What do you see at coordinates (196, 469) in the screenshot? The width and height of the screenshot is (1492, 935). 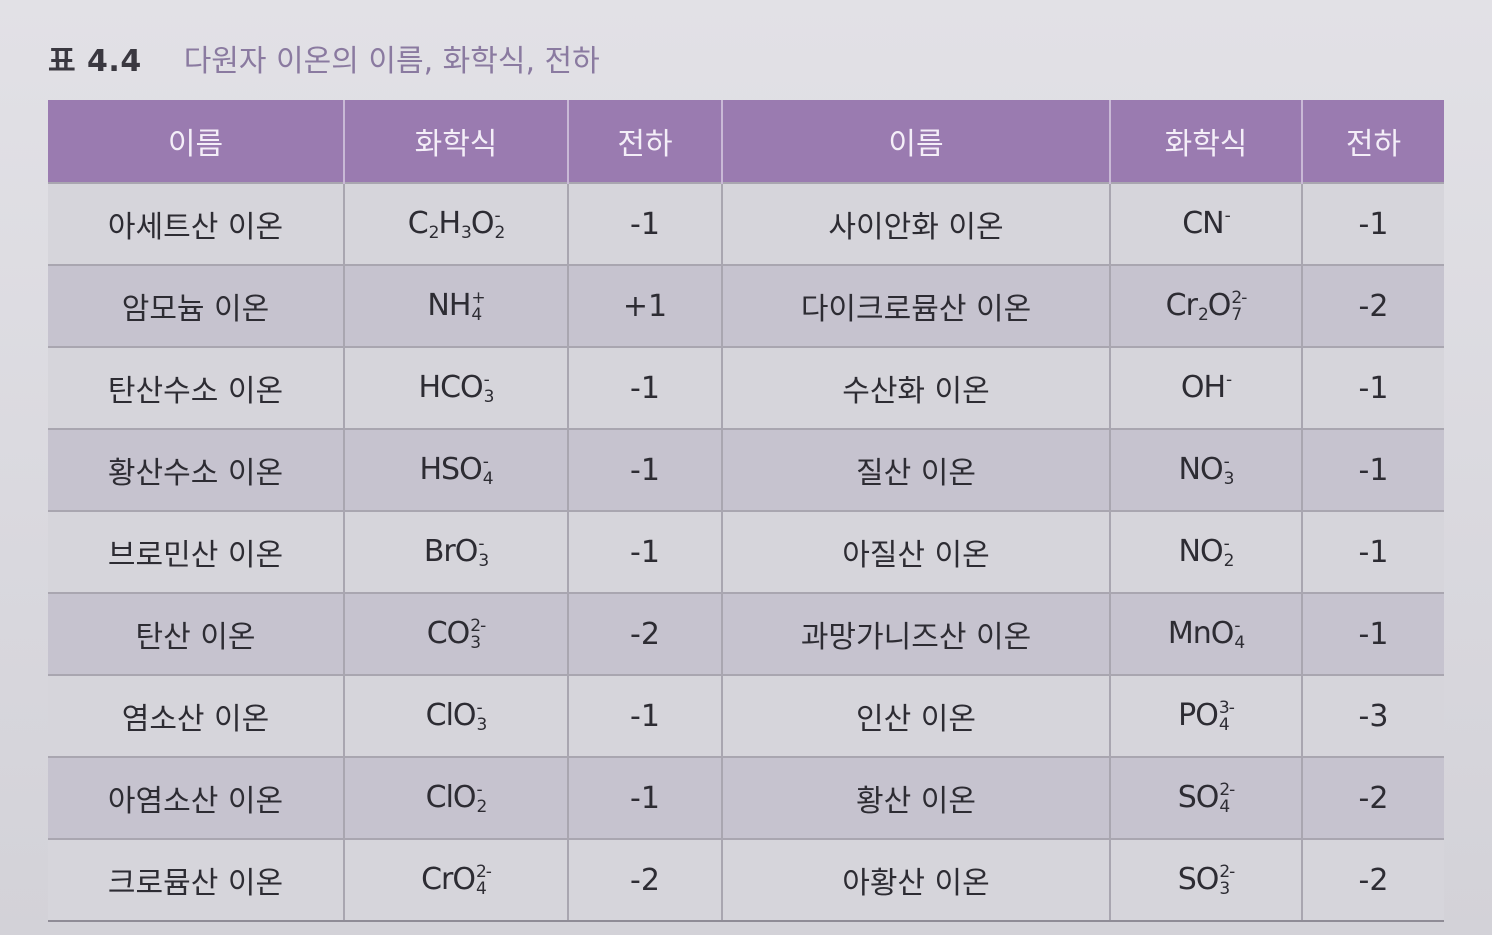 I see `ion-name-left: 황산수소 이온` at bounding box center [196, 469].